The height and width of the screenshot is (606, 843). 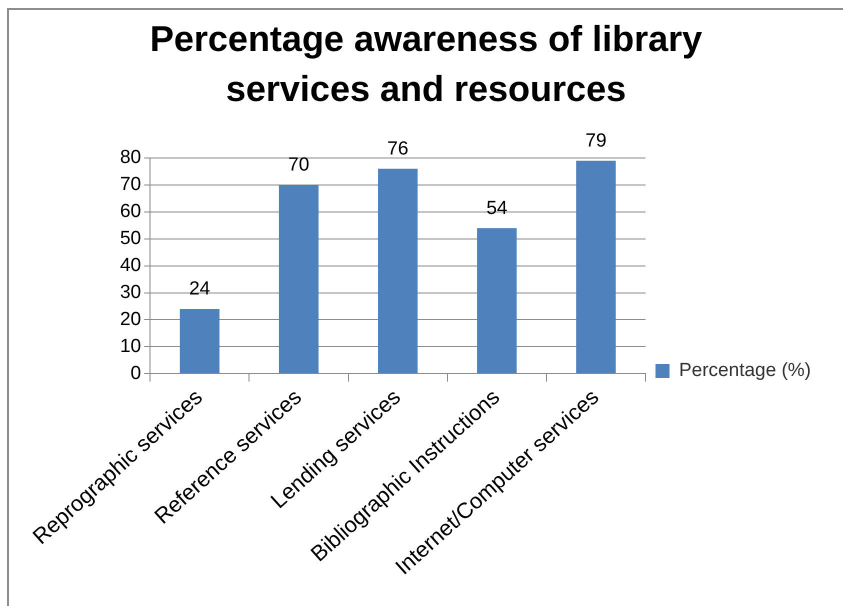 What do you see at coordinates (131, 211) in the screenshot?
I see `y-tick-label: 60` at bounding box center [131, 211].